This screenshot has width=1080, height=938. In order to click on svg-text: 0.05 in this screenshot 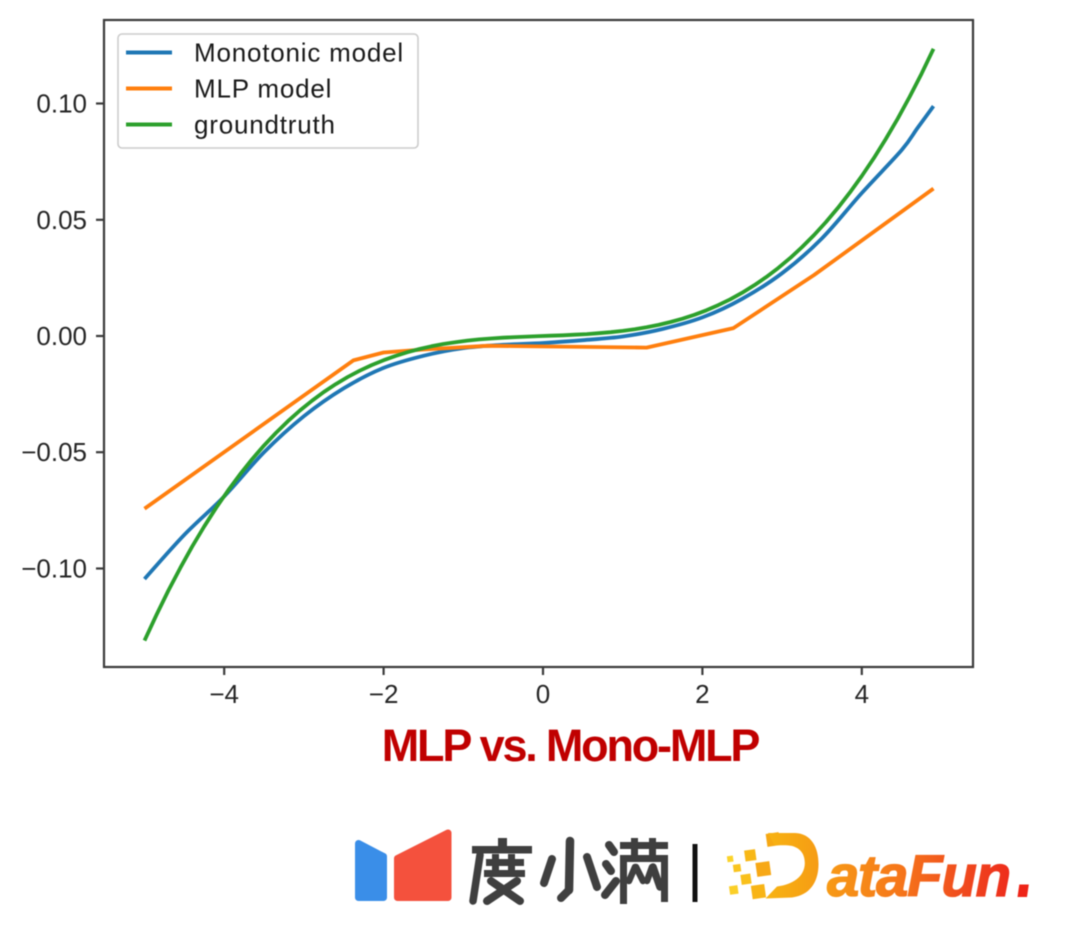, I will do `click(61, 220)`.